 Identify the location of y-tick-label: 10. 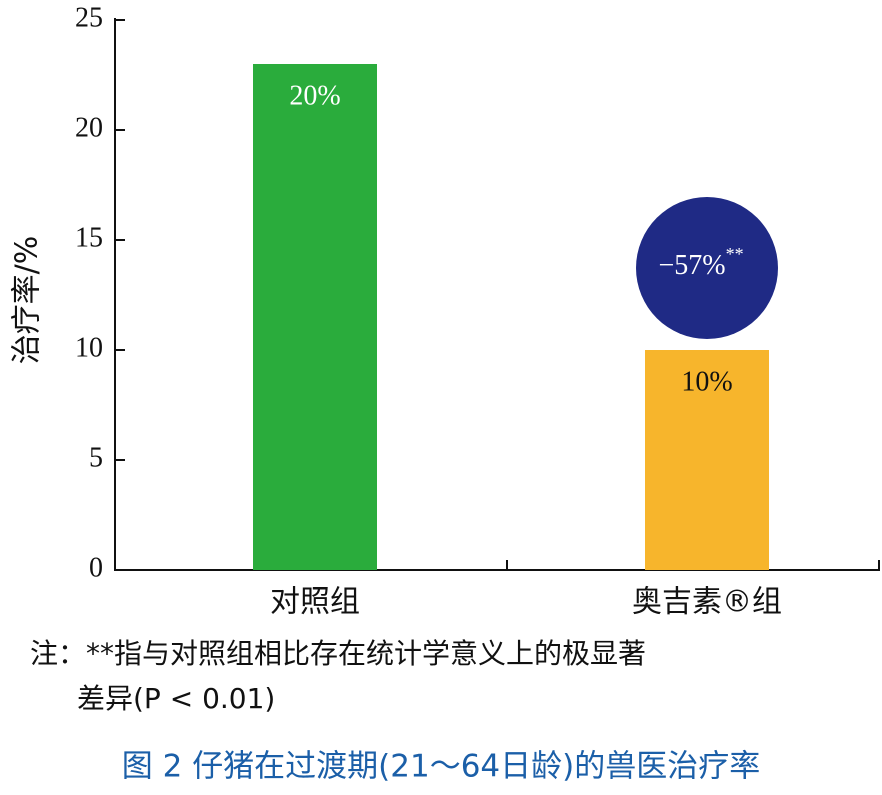
(89, 347).